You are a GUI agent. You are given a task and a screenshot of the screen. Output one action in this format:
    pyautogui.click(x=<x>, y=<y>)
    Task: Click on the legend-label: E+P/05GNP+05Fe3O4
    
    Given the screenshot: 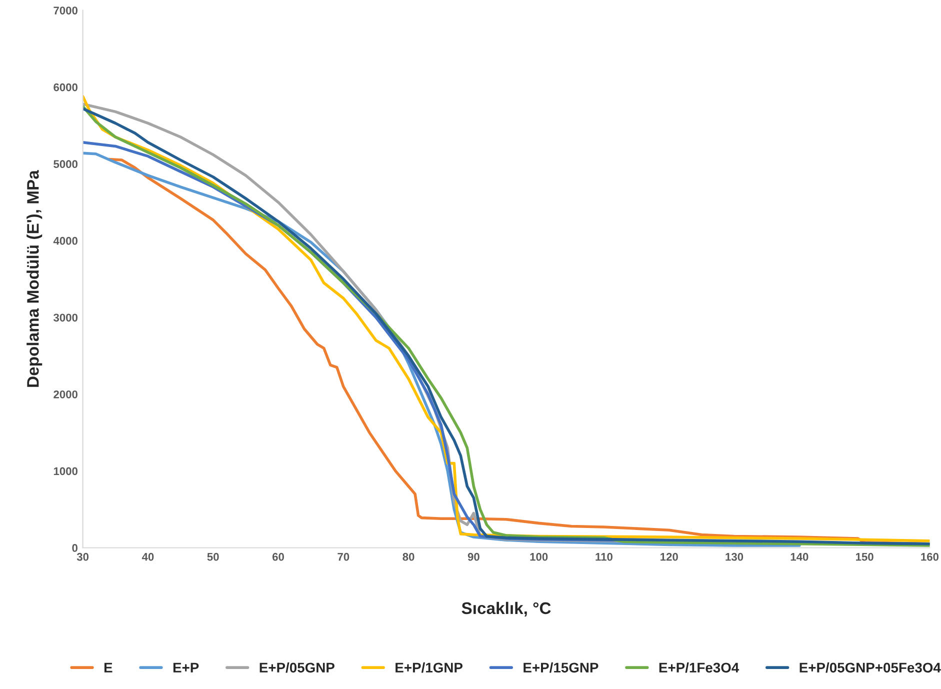 What is the action you would take?
    pyautogui.click(x=870, y=667)
    